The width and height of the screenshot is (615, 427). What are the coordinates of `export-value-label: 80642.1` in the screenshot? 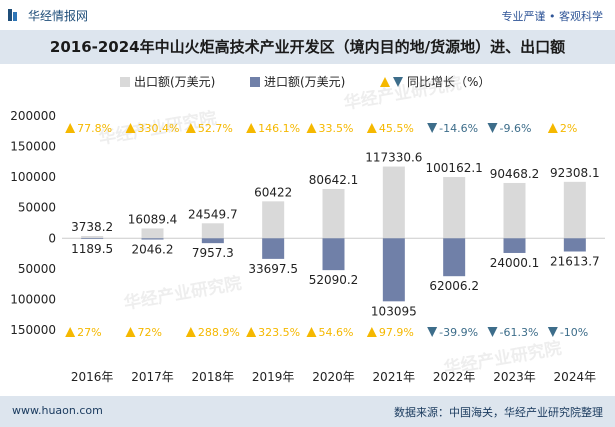 It's located at (334, 180).